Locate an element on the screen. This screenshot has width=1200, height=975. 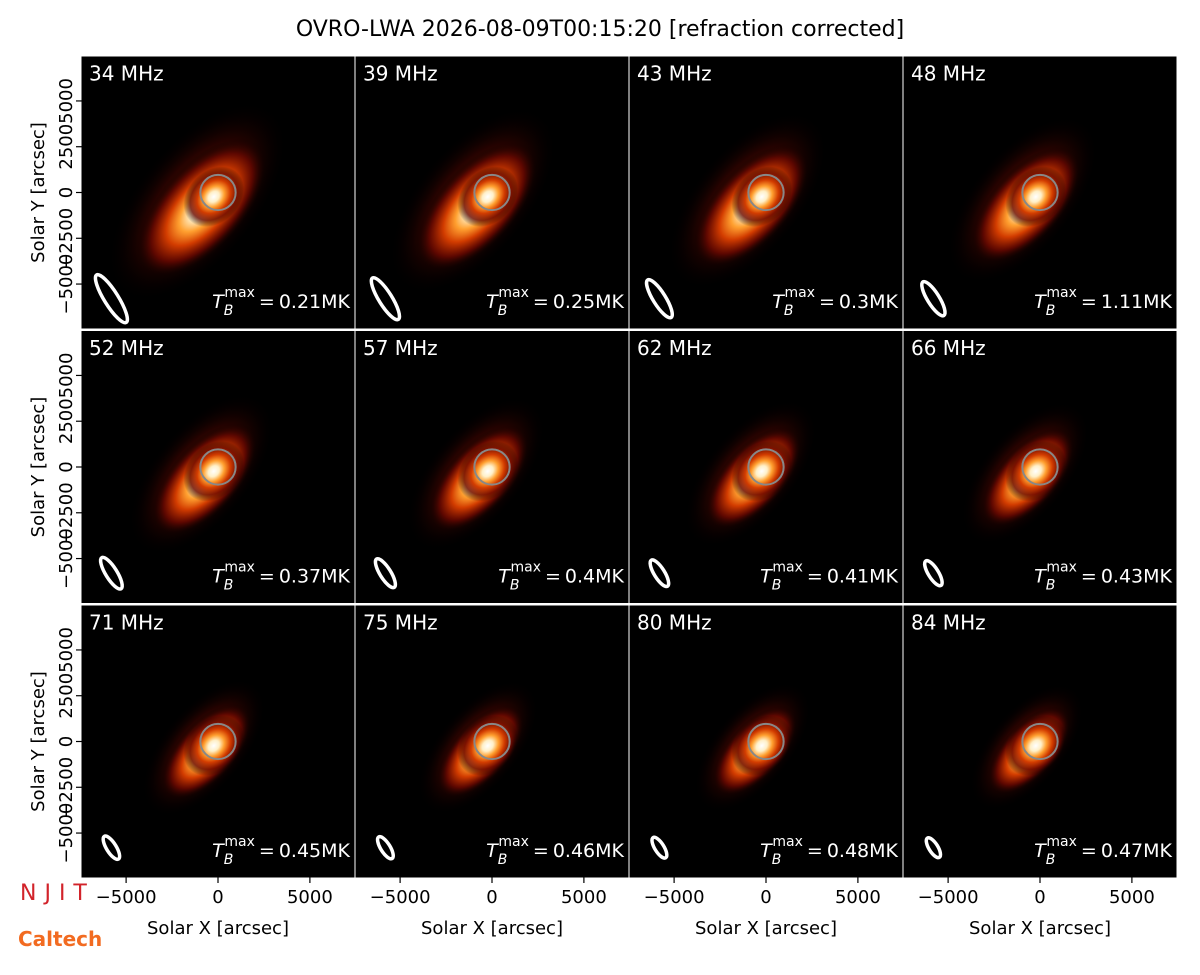
tb-max-label: TBmax = 0.25MK is located at coordinates (555, 302).